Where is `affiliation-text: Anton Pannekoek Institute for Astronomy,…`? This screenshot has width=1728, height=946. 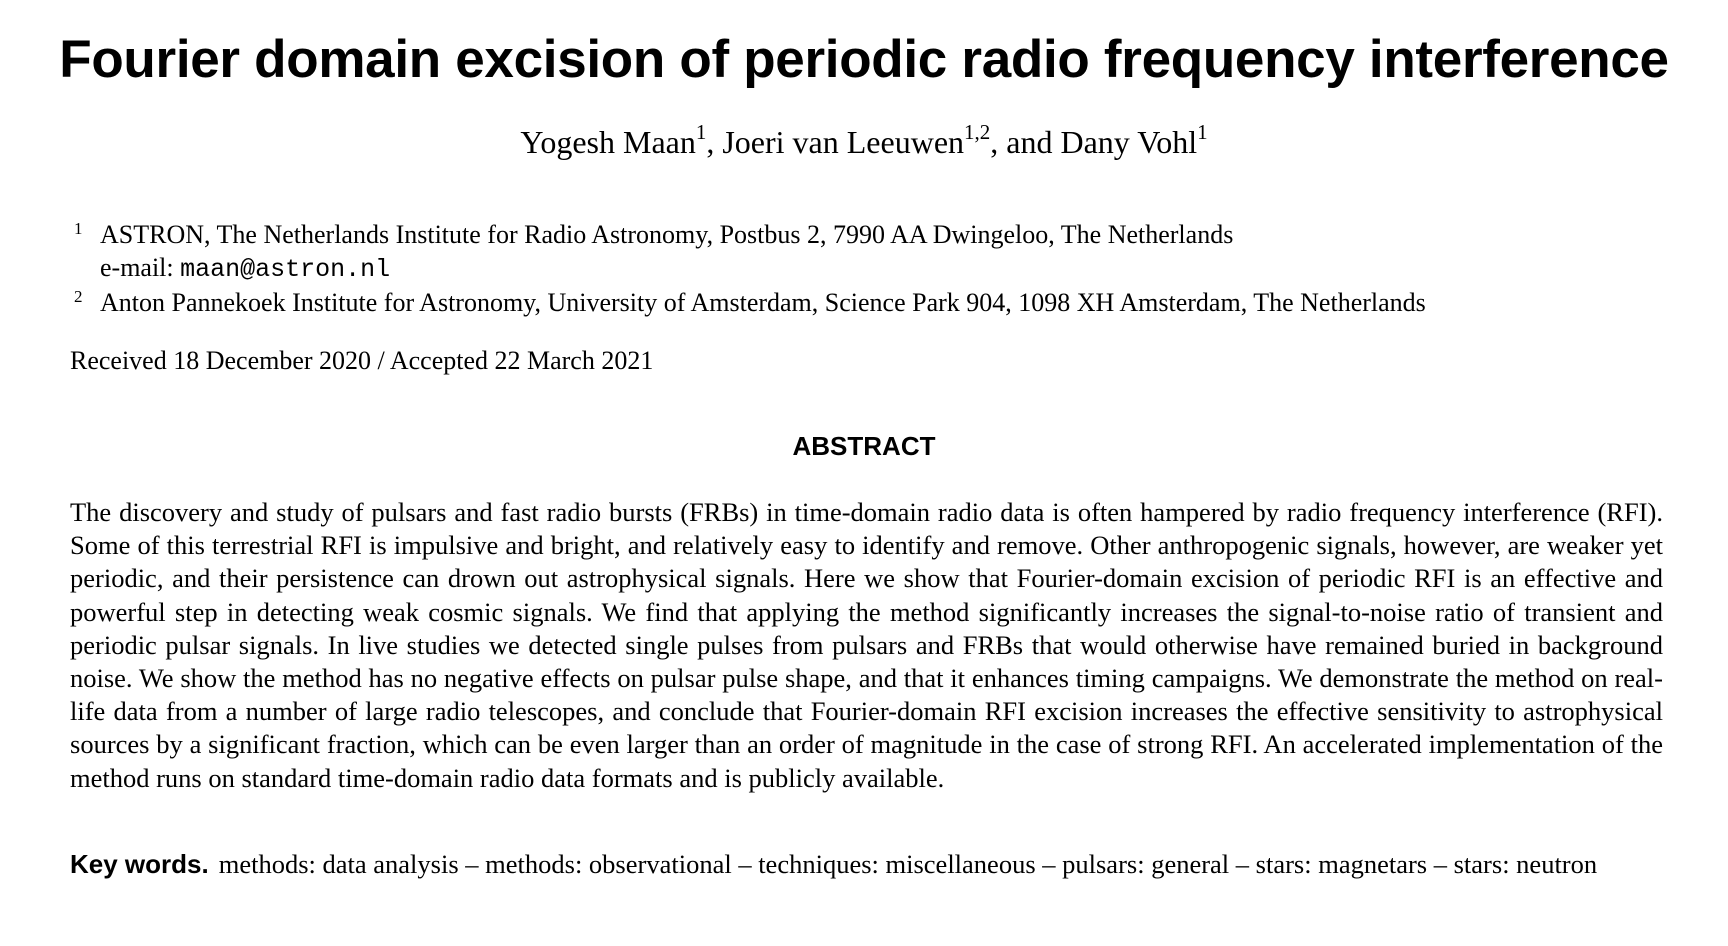
affiliation-text: Anton Pannekoek Institute for Astronomy,… is located at coordinates (763, 302).